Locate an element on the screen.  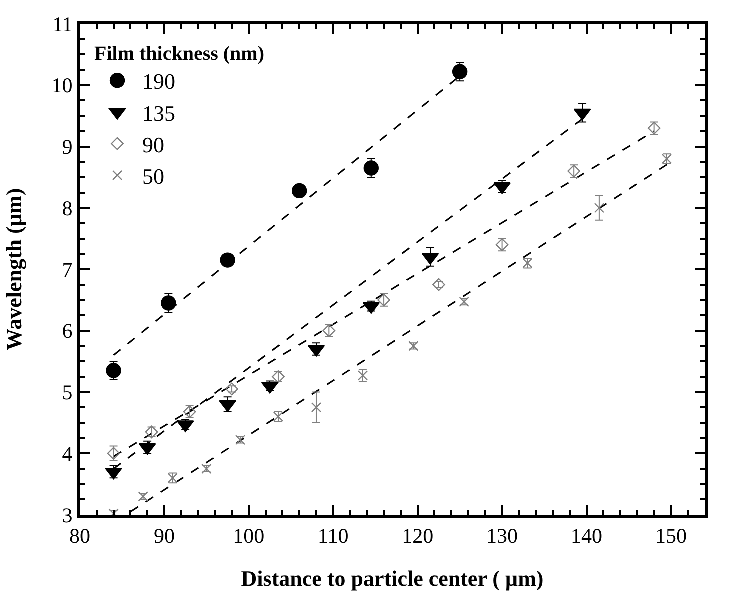
y-axis-title: Wavelength (µm) is located at coordinates (14, 269).